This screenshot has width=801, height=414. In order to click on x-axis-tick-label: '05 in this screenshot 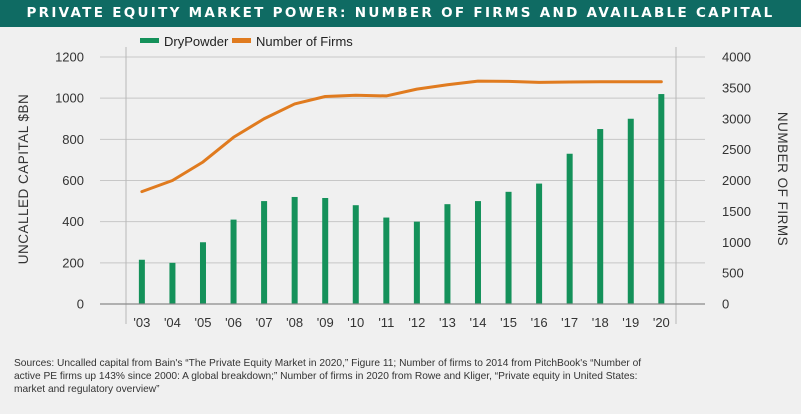, I will do `click(203, 322)`.